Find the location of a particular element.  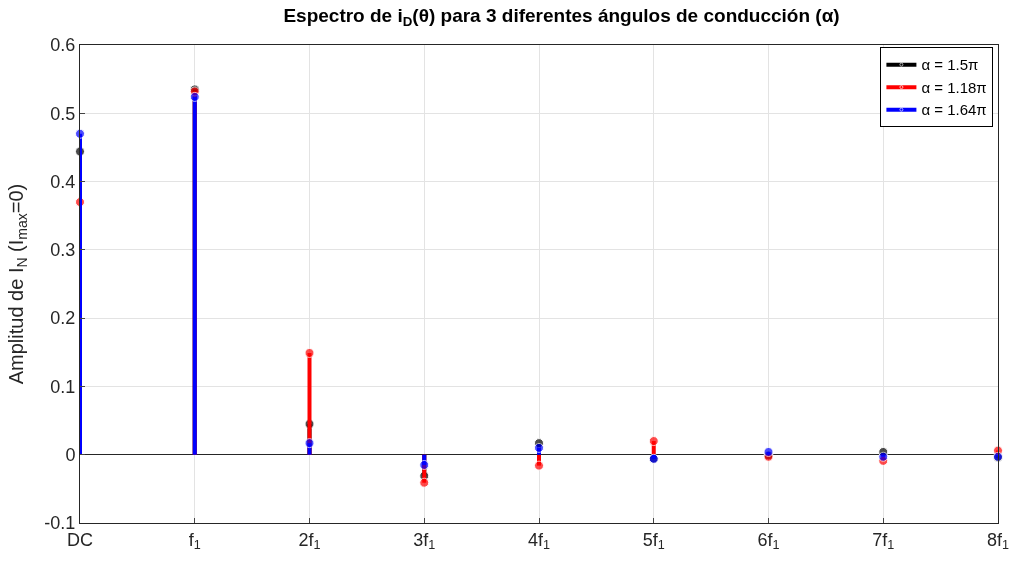

y-tick-label: 0.4 is located at coordinates (63, 181).